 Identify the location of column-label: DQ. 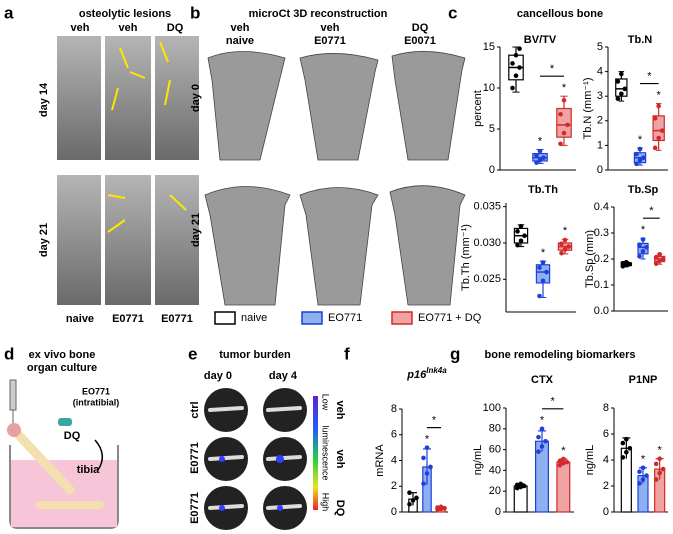
(175, 28).